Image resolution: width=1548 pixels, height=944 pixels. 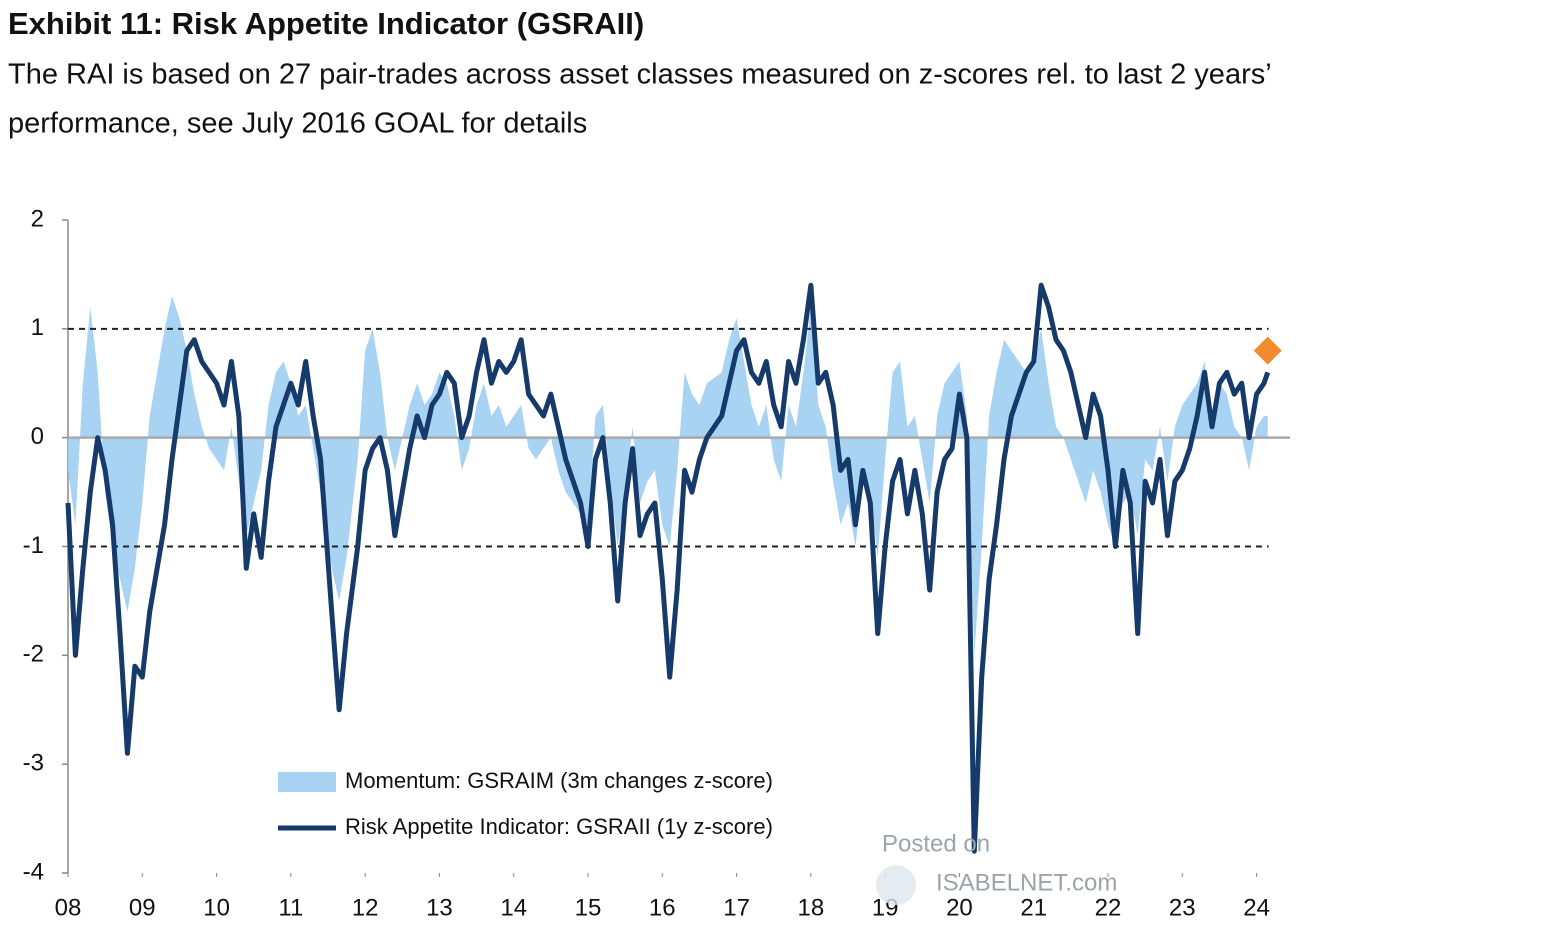 I want to click on x-tick-label: 15, so click(x=588, y=907).